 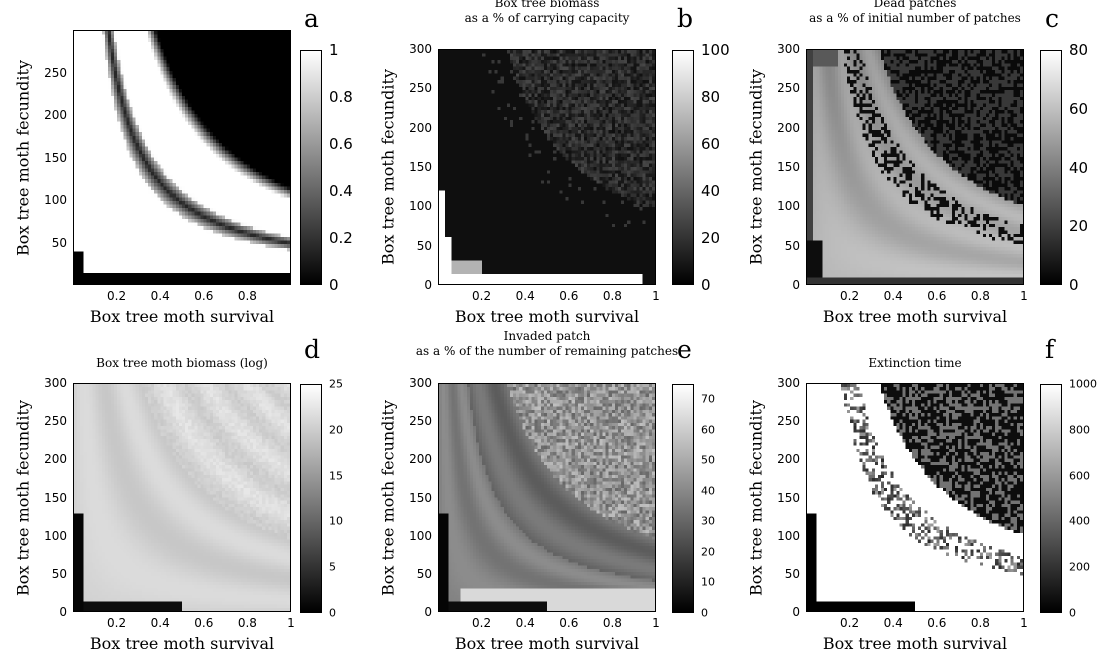 I want to click on panel-letter: d, so click(x=312, y=349).